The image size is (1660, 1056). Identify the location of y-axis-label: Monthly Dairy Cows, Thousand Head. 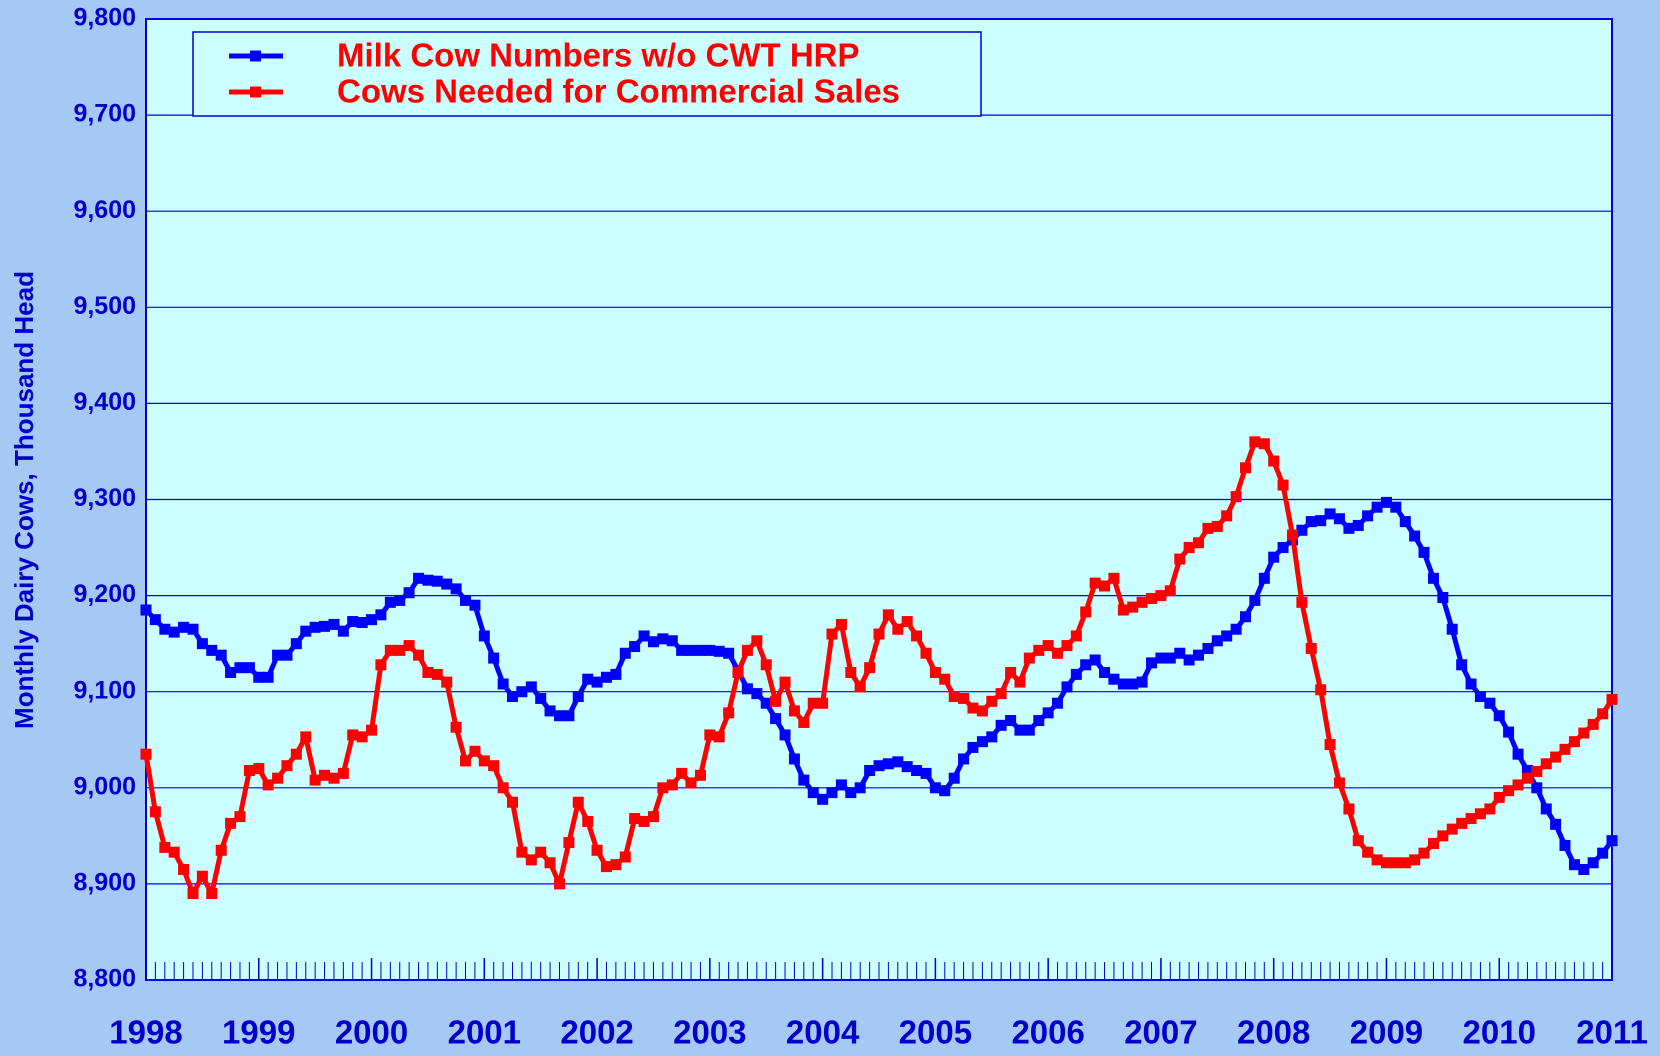
(24, 500).